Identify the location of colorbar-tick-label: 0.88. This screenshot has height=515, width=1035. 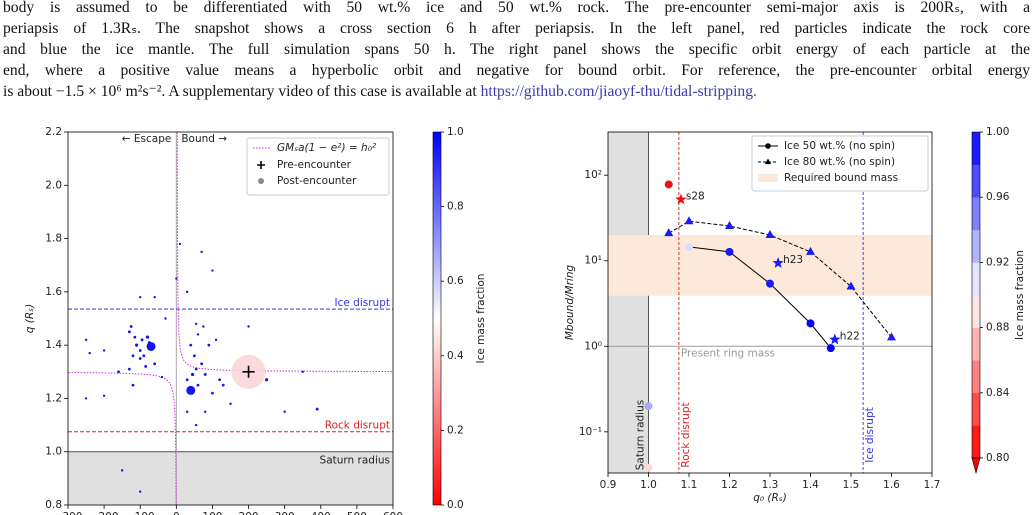
(997, 328).